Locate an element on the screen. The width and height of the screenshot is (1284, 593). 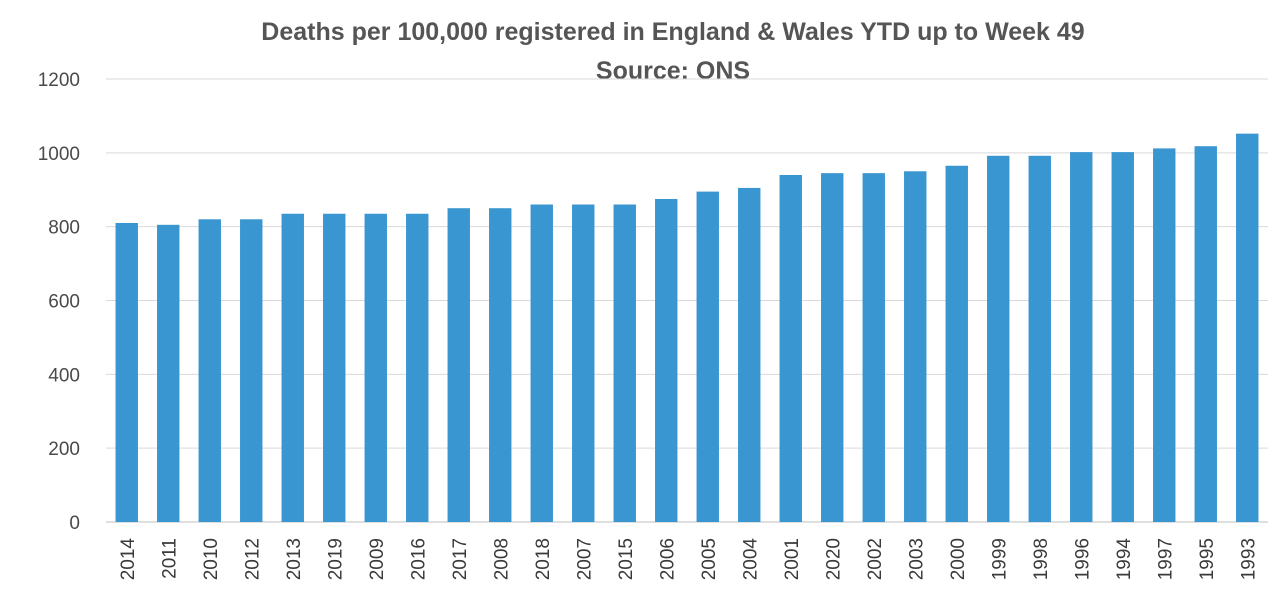
x-tick-label: 2003 is located at coordinates (916, 559).